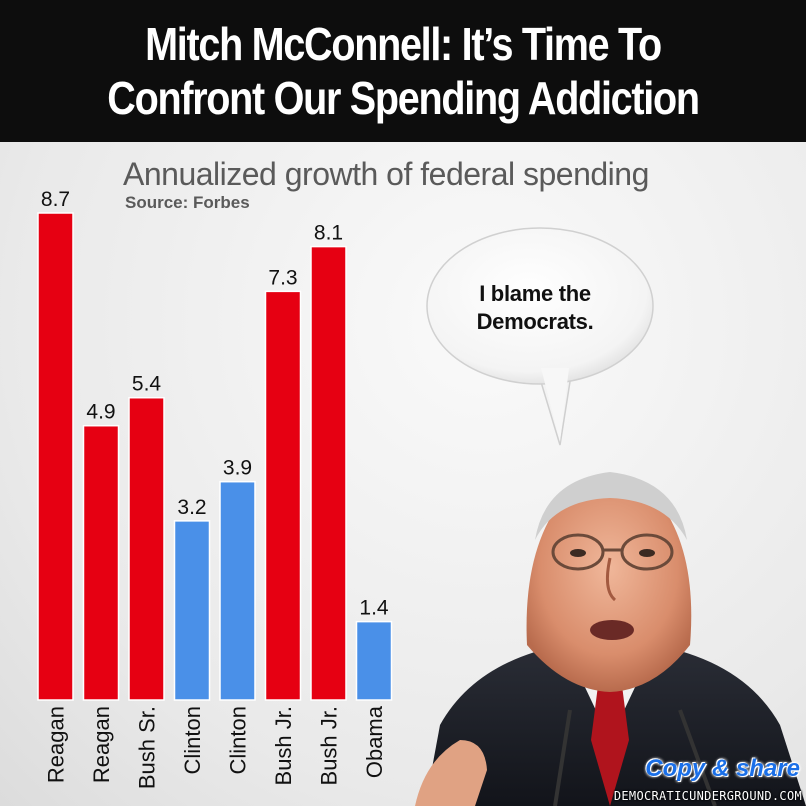 The width and height of the screenshot is (806, 806). I want to click on bar-value-label-7: 8.1, so click(328, 233).